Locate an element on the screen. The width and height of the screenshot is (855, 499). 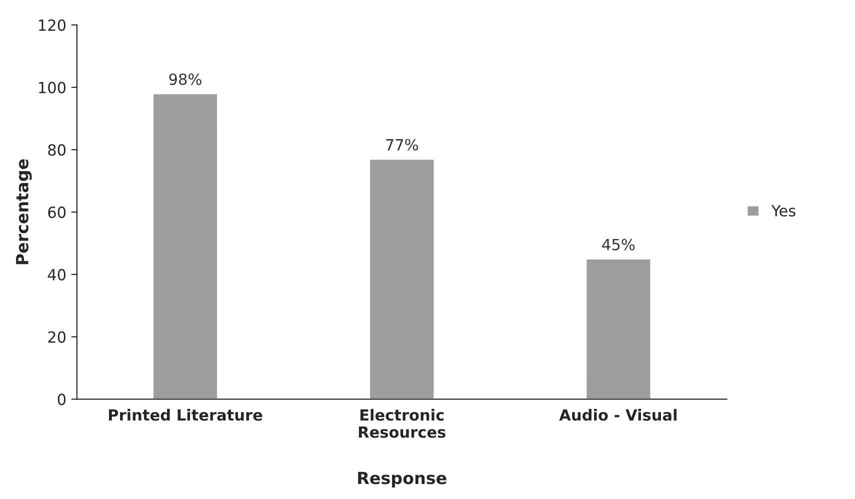
x-tick-label: Electronic Resources is located at coordinates (402, 423).